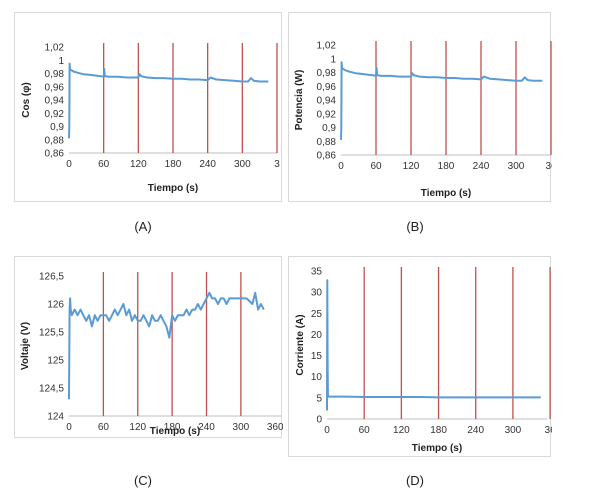 Image resolution: width=589 pixels, height=502 pixels. Describe the element at coordinates (300, 344) in the screenshot. I see `y-axis-label: Corriente (A)` at that location.